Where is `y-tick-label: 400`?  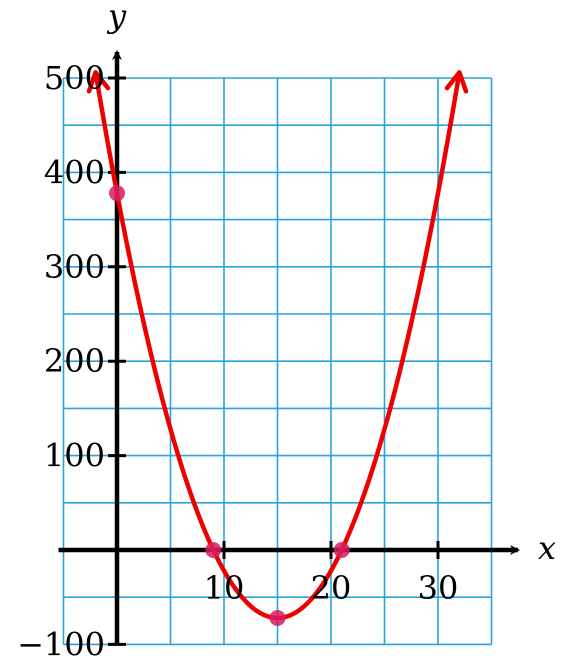 y-tick-label: 400 is located at coordinates (74, 172).